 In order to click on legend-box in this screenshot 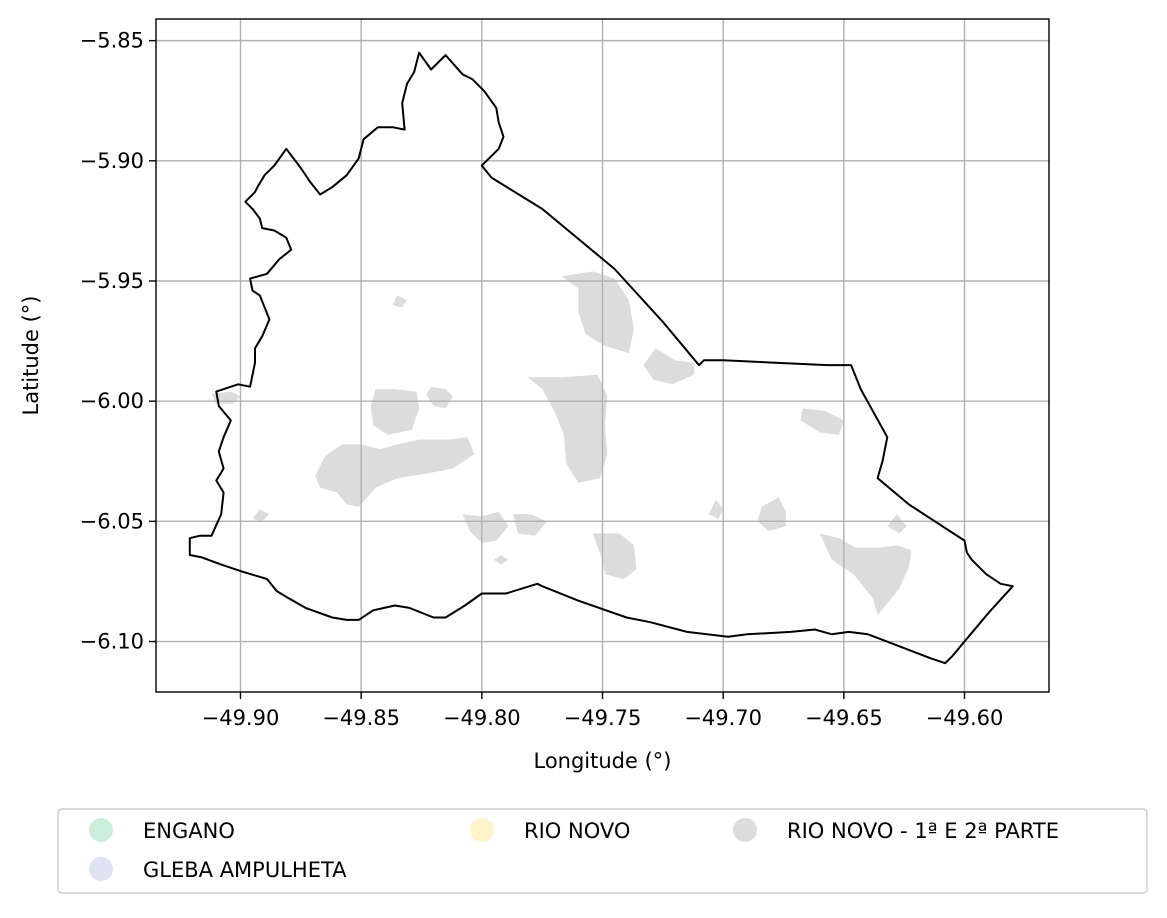, I will do `click(602, 851)`.